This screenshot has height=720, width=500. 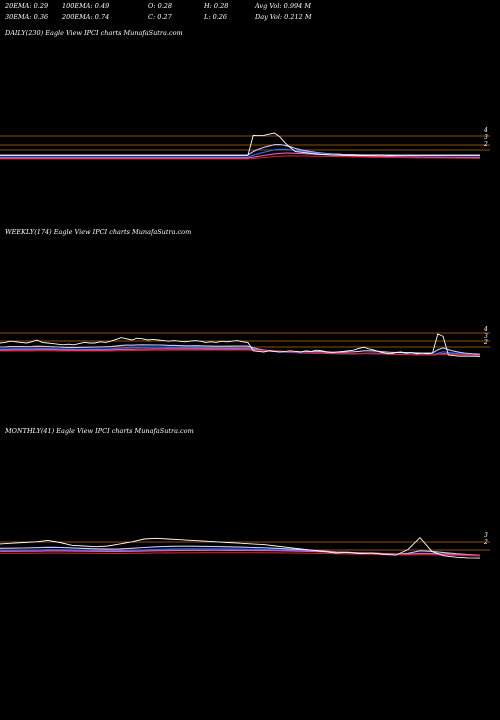 I want to click on ema200-stat: 200EMA: 0.74, so click(x=86, y=17).